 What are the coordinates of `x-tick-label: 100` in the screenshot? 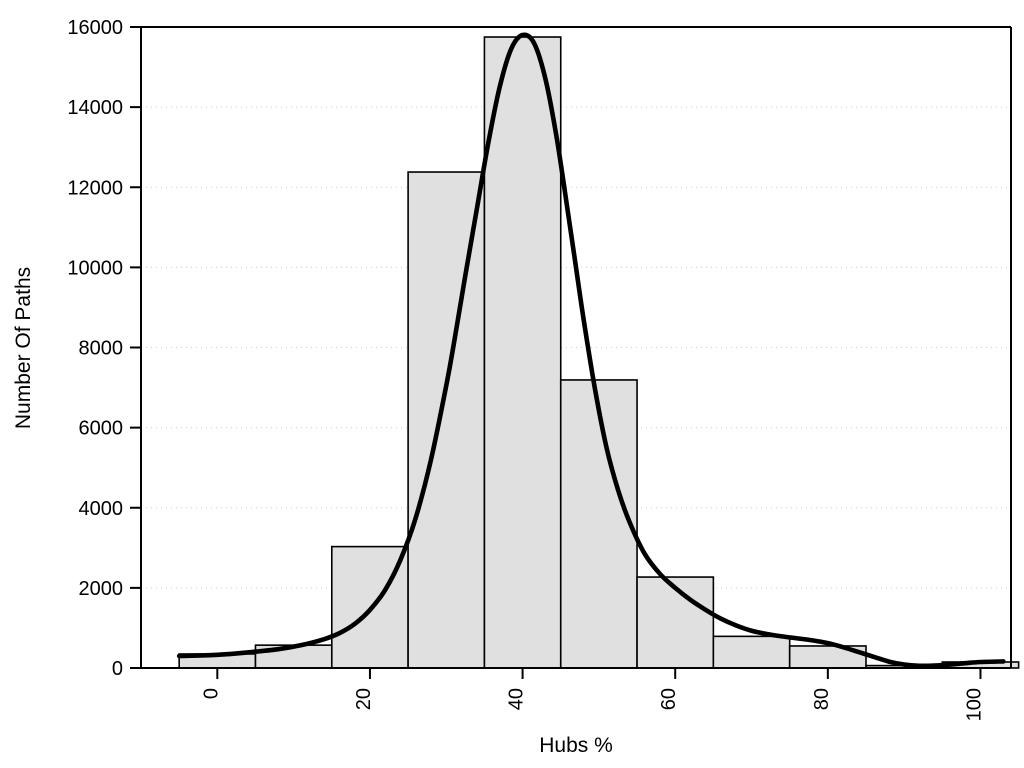 It's located at (974, 704).